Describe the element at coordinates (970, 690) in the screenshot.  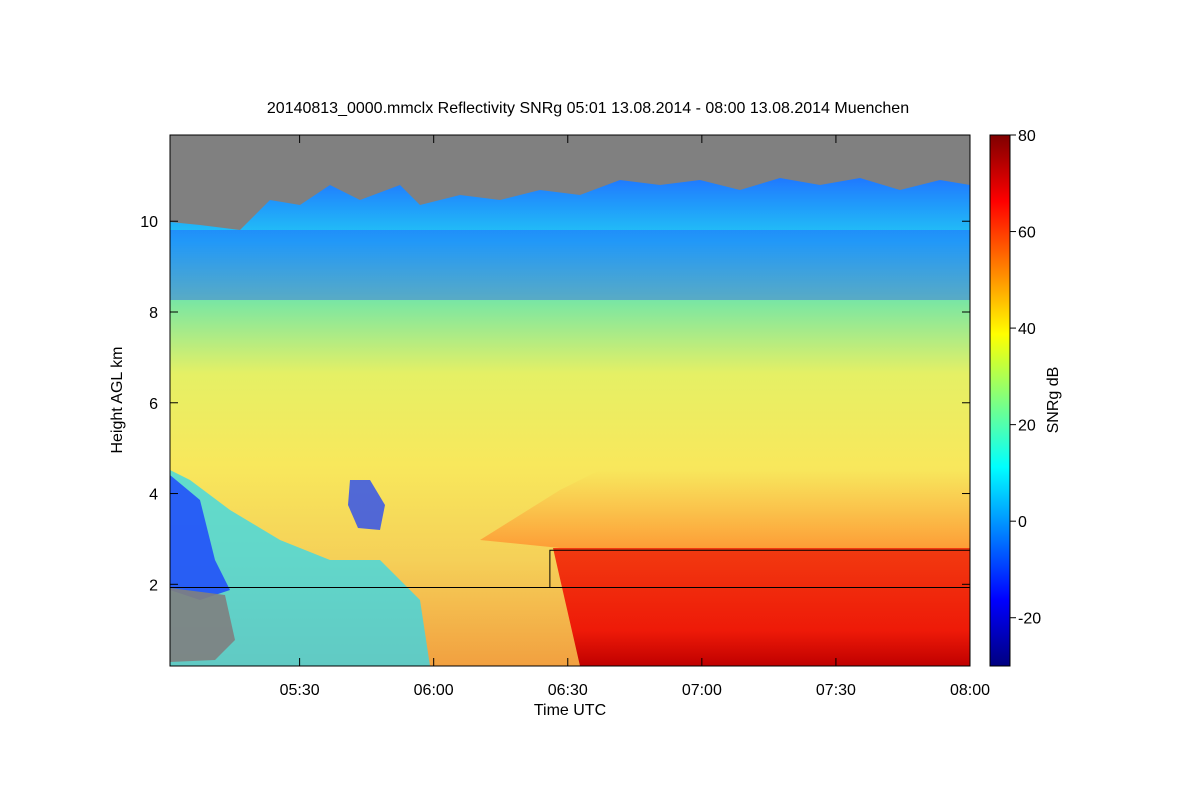
I see `x-tick-label: 08:00` at that location.